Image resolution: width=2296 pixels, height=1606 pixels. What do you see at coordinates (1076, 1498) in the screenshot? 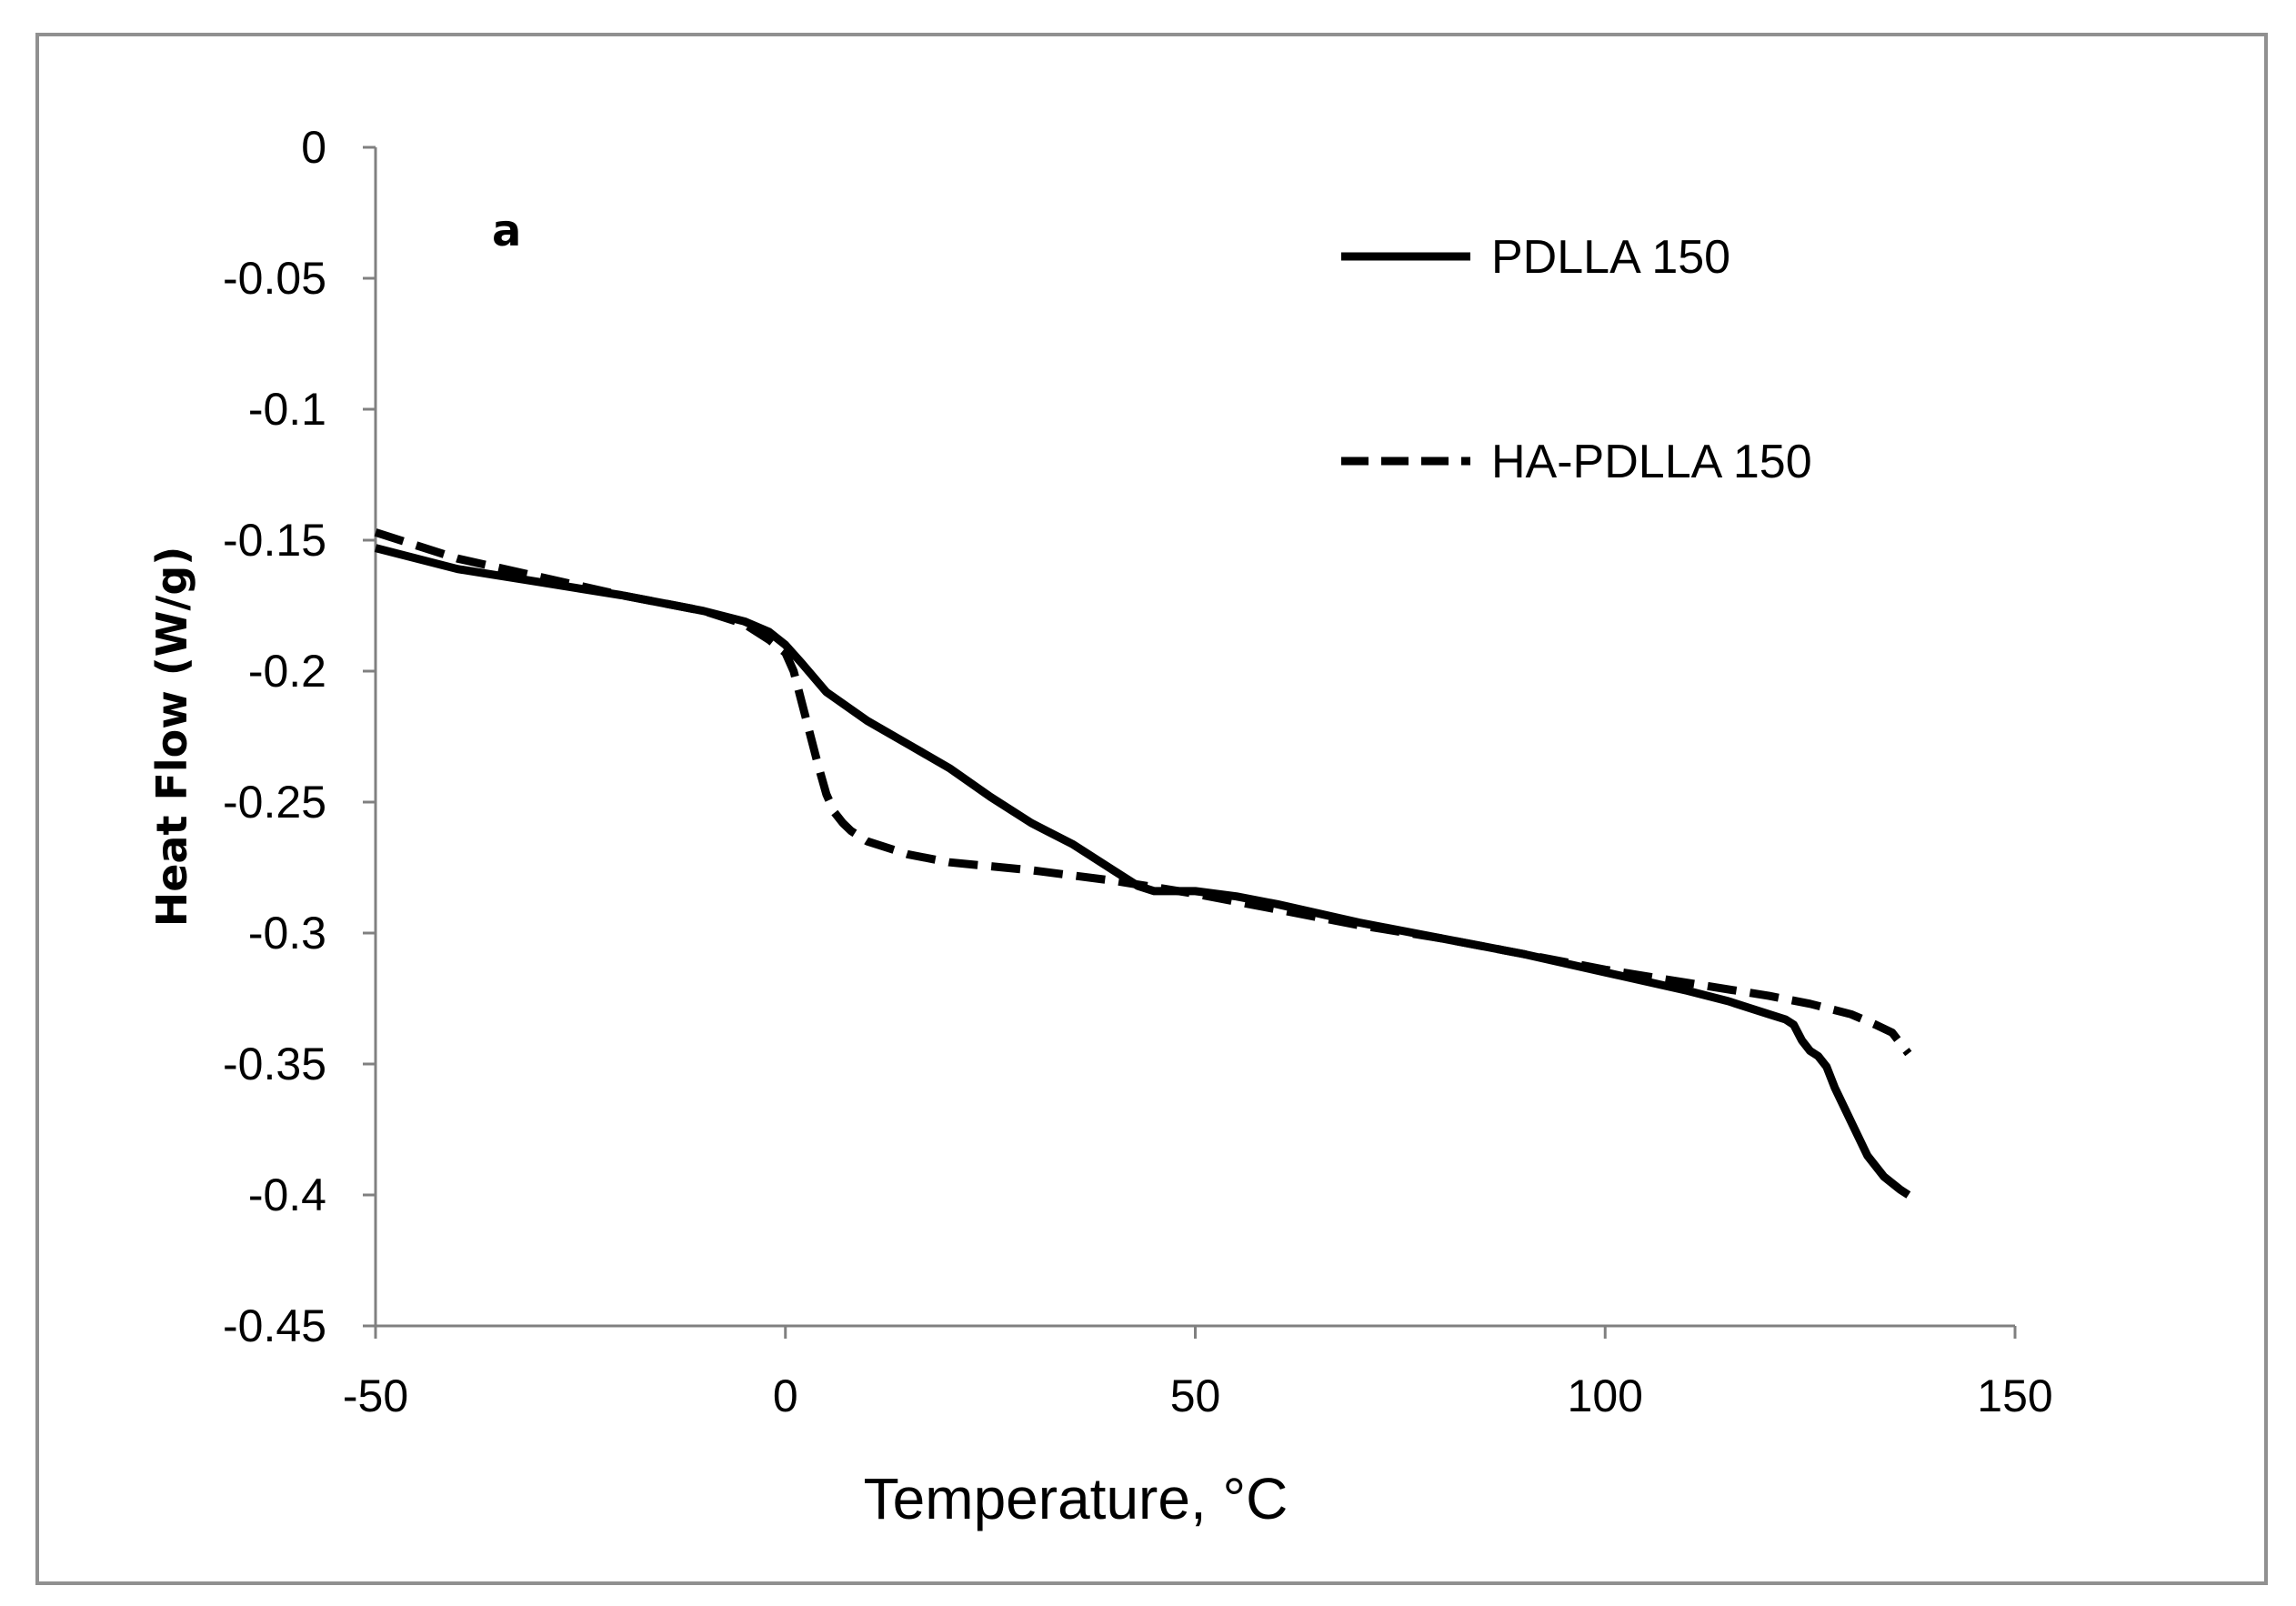
I see `x-axis-title: Temperature, °C` at bounding box center [1076, 1498].